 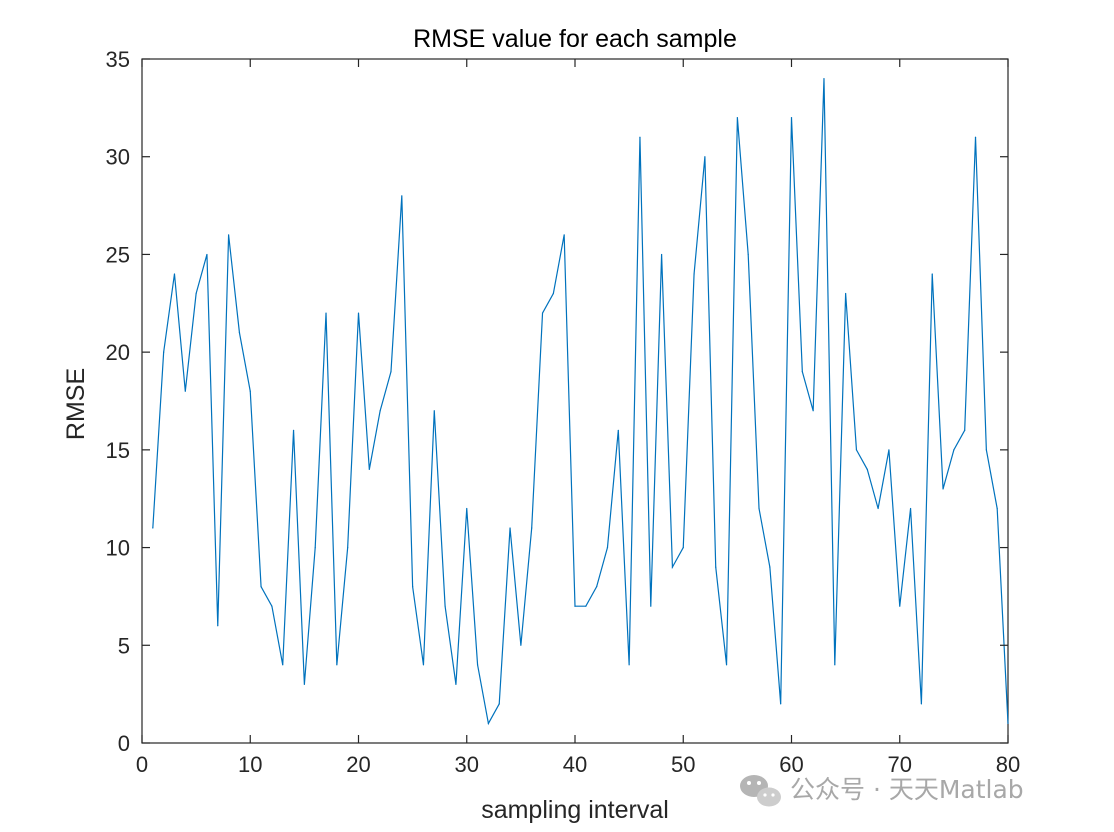 What do you see at coordinates (118, 254) in the screenshot?
I see `y-tick-label: 25` at bounding box center [118, 254].